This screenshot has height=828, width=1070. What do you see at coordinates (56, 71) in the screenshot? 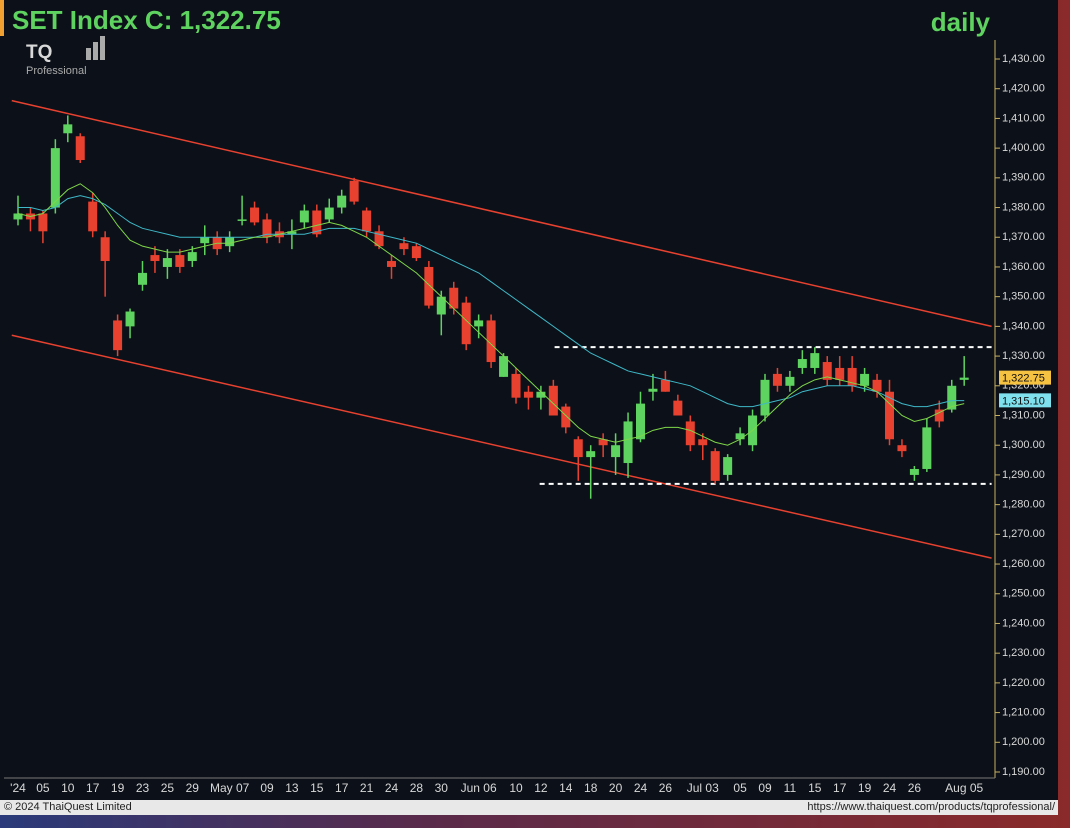
I see `logo-text: Professional` at bounding box center [56, 71].